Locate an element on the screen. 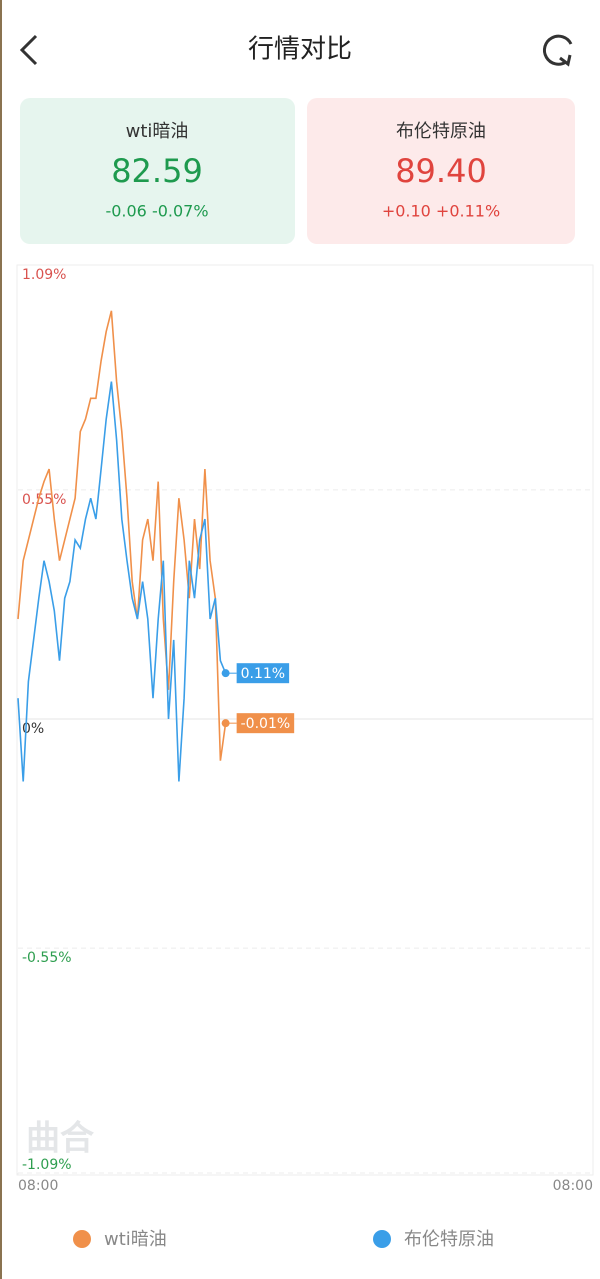 The height and width of the screenshot is (1279, 600). legend-label: 布伦特原油 is located at coordinates (449, 1239).